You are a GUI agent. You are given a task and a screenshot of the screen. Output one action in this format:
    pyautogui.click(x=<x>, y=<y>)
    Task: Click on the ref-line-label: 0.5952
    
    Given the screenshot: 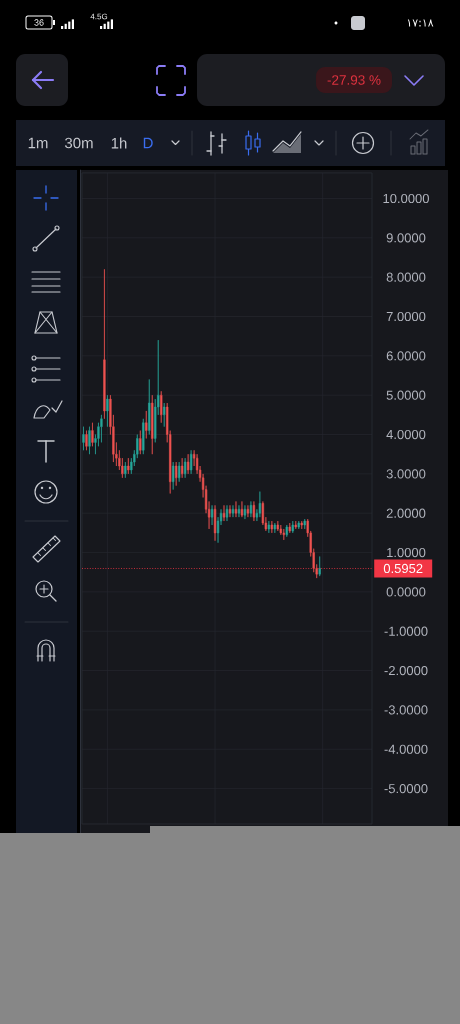 What is the action you would take?
    pyautogui.click(x=403, y=568)
    